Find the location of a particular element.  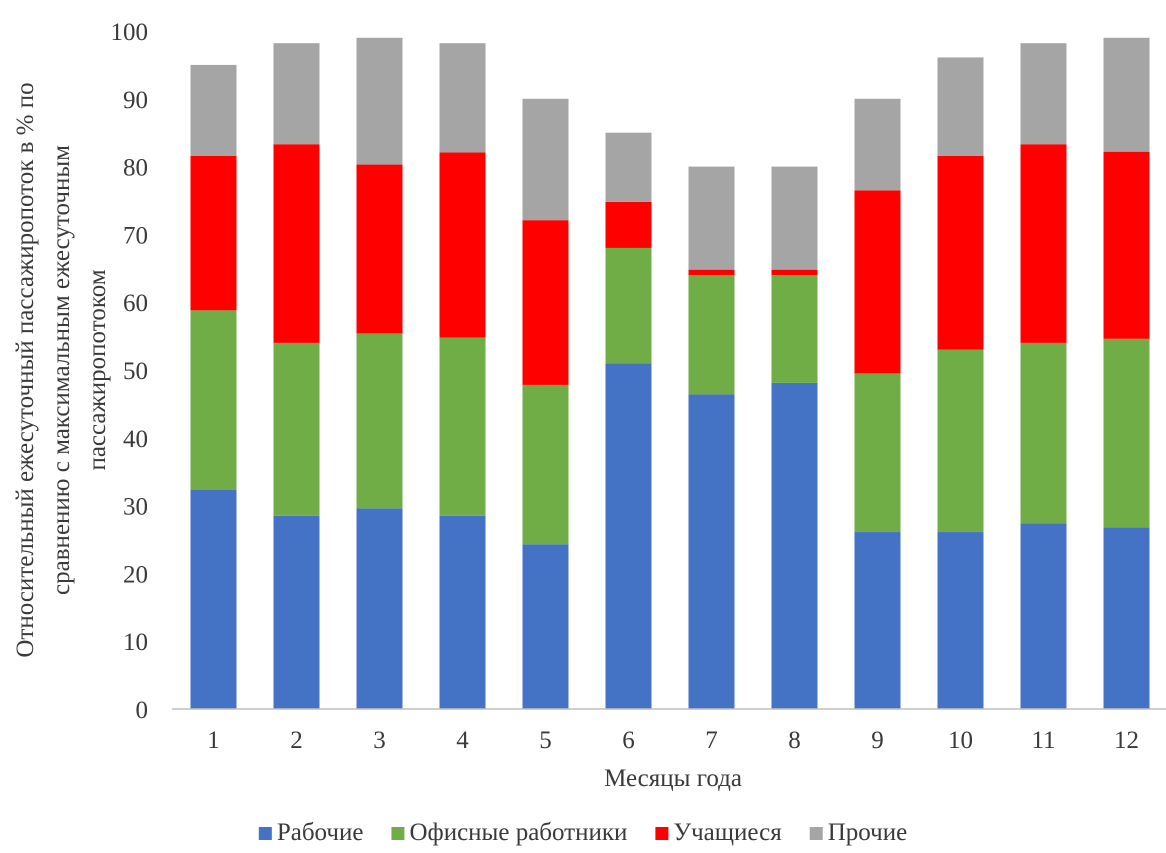

x-axis-ticks: 1 2 3 4 5 6 7 8 9 10 11 12 is located at coordinates (673, 740).